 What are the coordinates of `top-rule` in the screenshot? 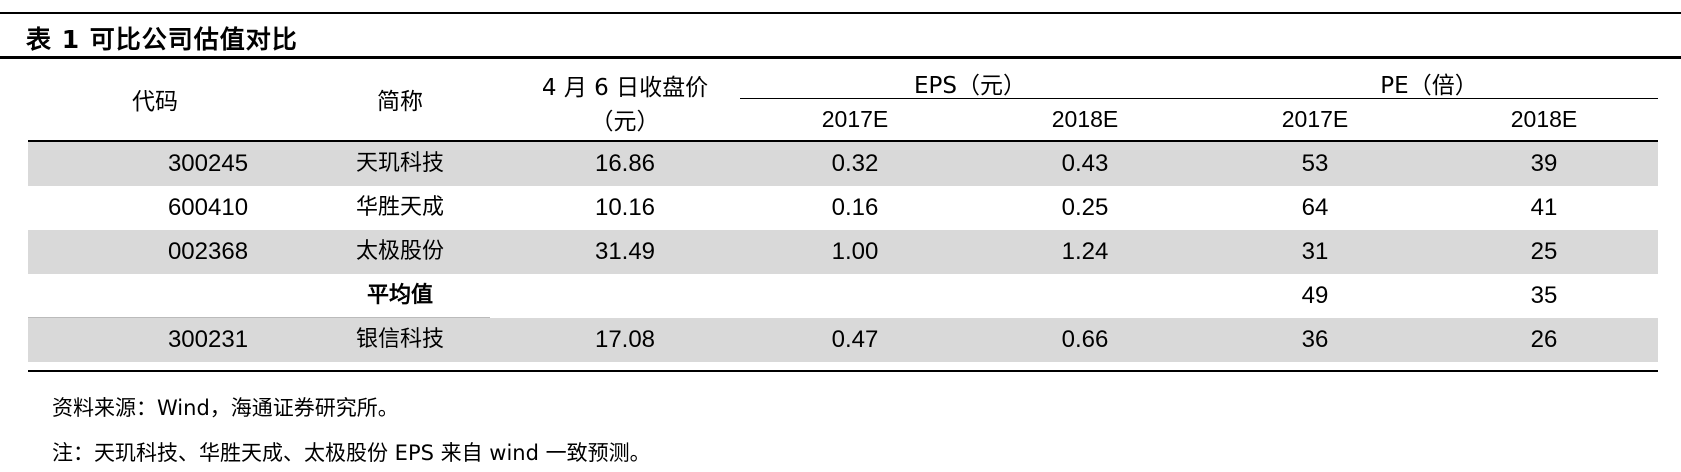 It's located at (840, 13).